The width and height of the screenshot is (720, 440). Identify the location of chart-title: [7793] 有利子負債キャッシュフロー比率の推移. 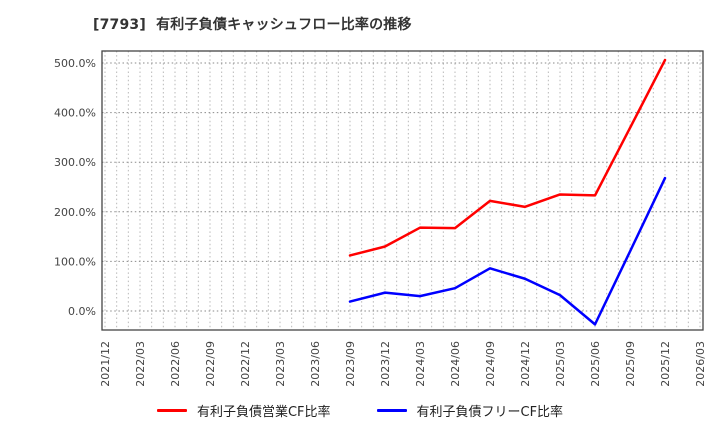
(252, 25).